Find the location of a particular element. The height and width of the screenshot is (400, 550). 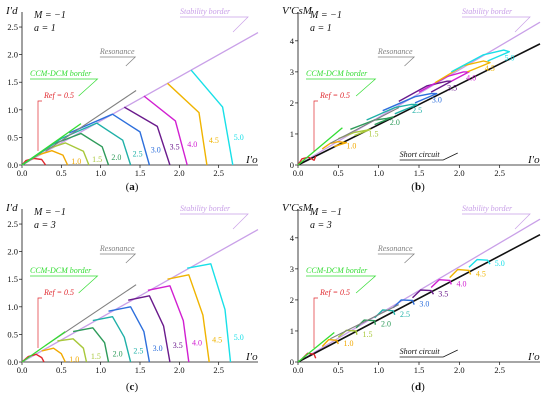

short-circuit-line is located at coordinates (419, 298).